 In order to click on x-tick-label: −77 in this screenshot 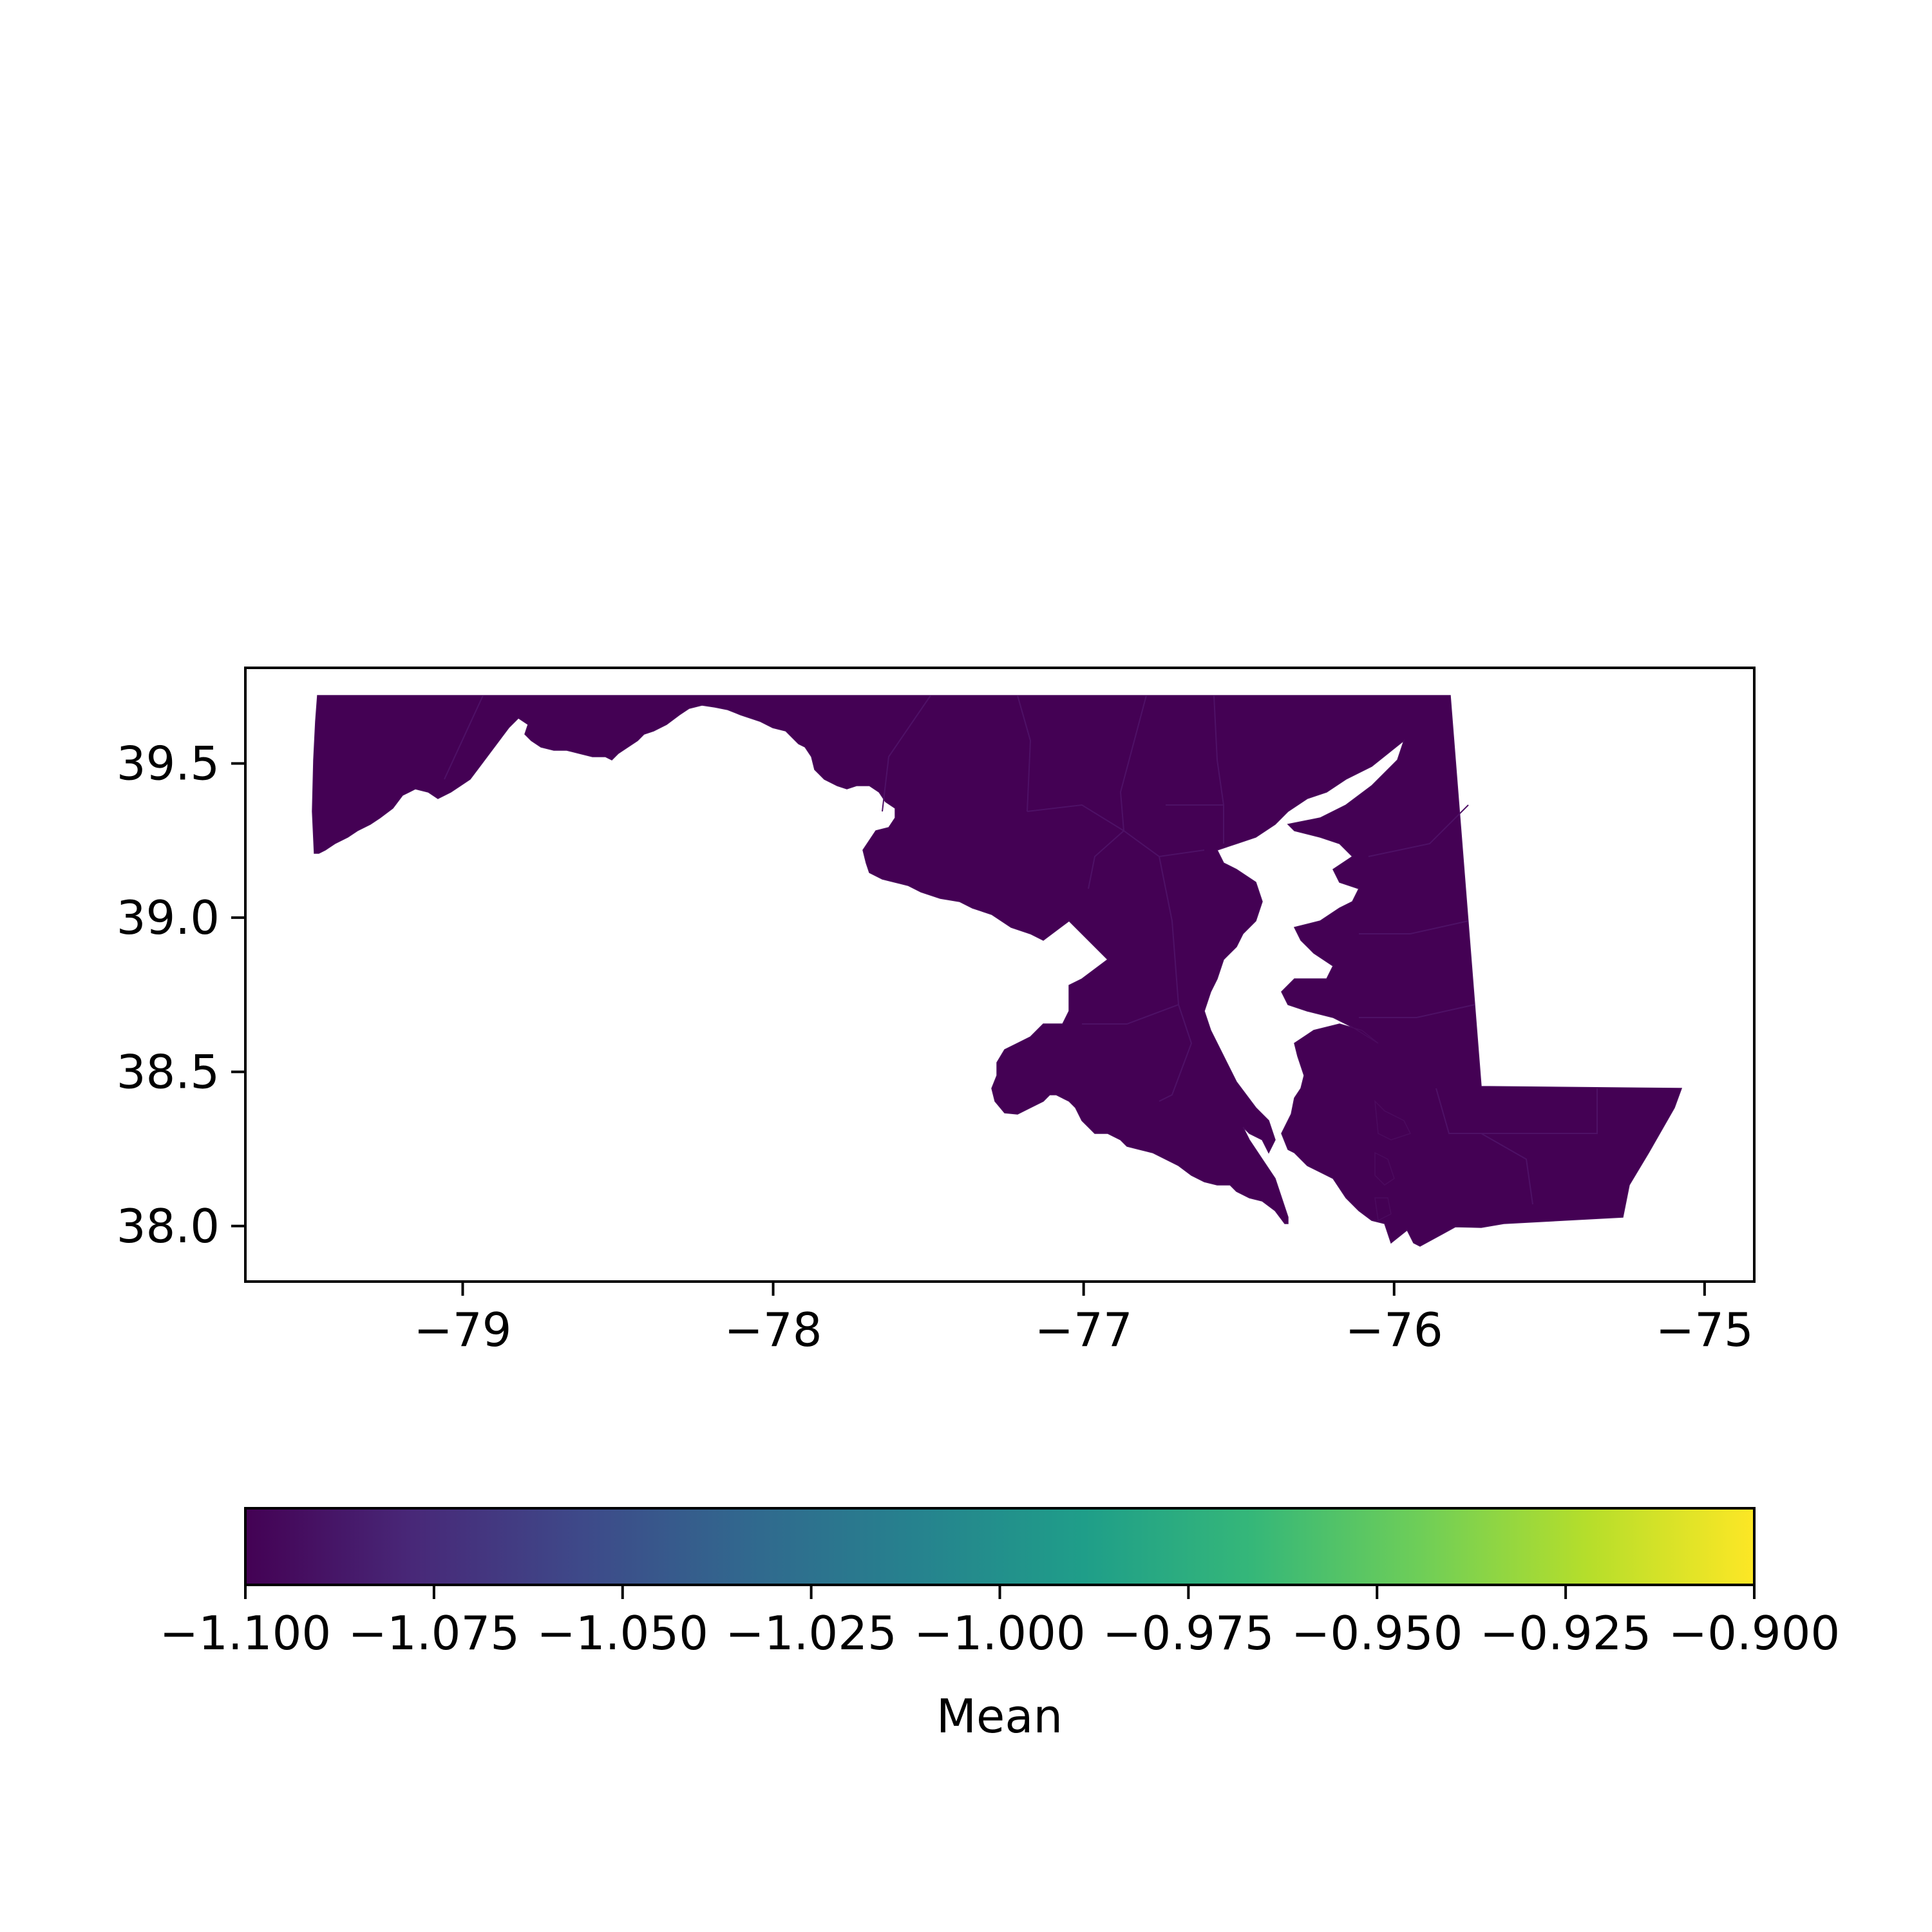, I will do `click(1084, 1330)`.